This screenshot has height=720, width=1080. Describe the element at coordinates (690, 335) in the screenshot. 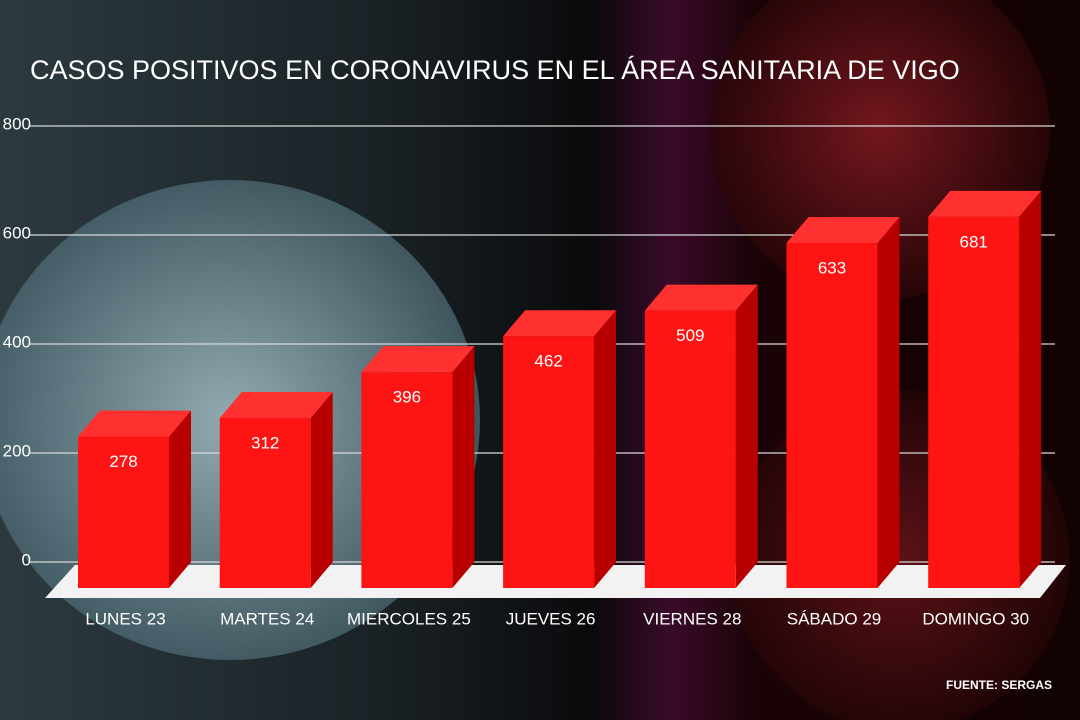

I see `value-label: 509` at that location.